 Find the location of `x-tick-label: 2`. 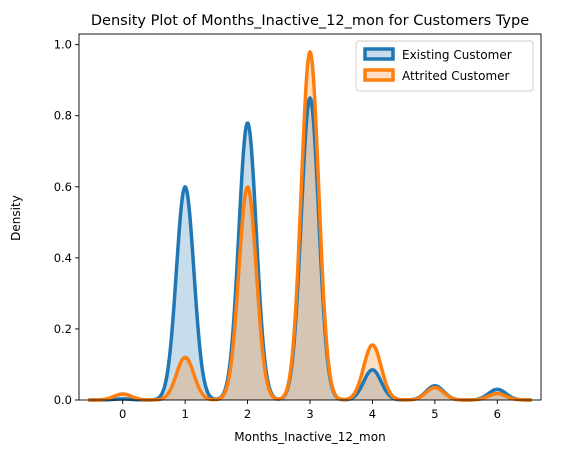

x-tick-label: 2 is located at coordinates (247, 414).